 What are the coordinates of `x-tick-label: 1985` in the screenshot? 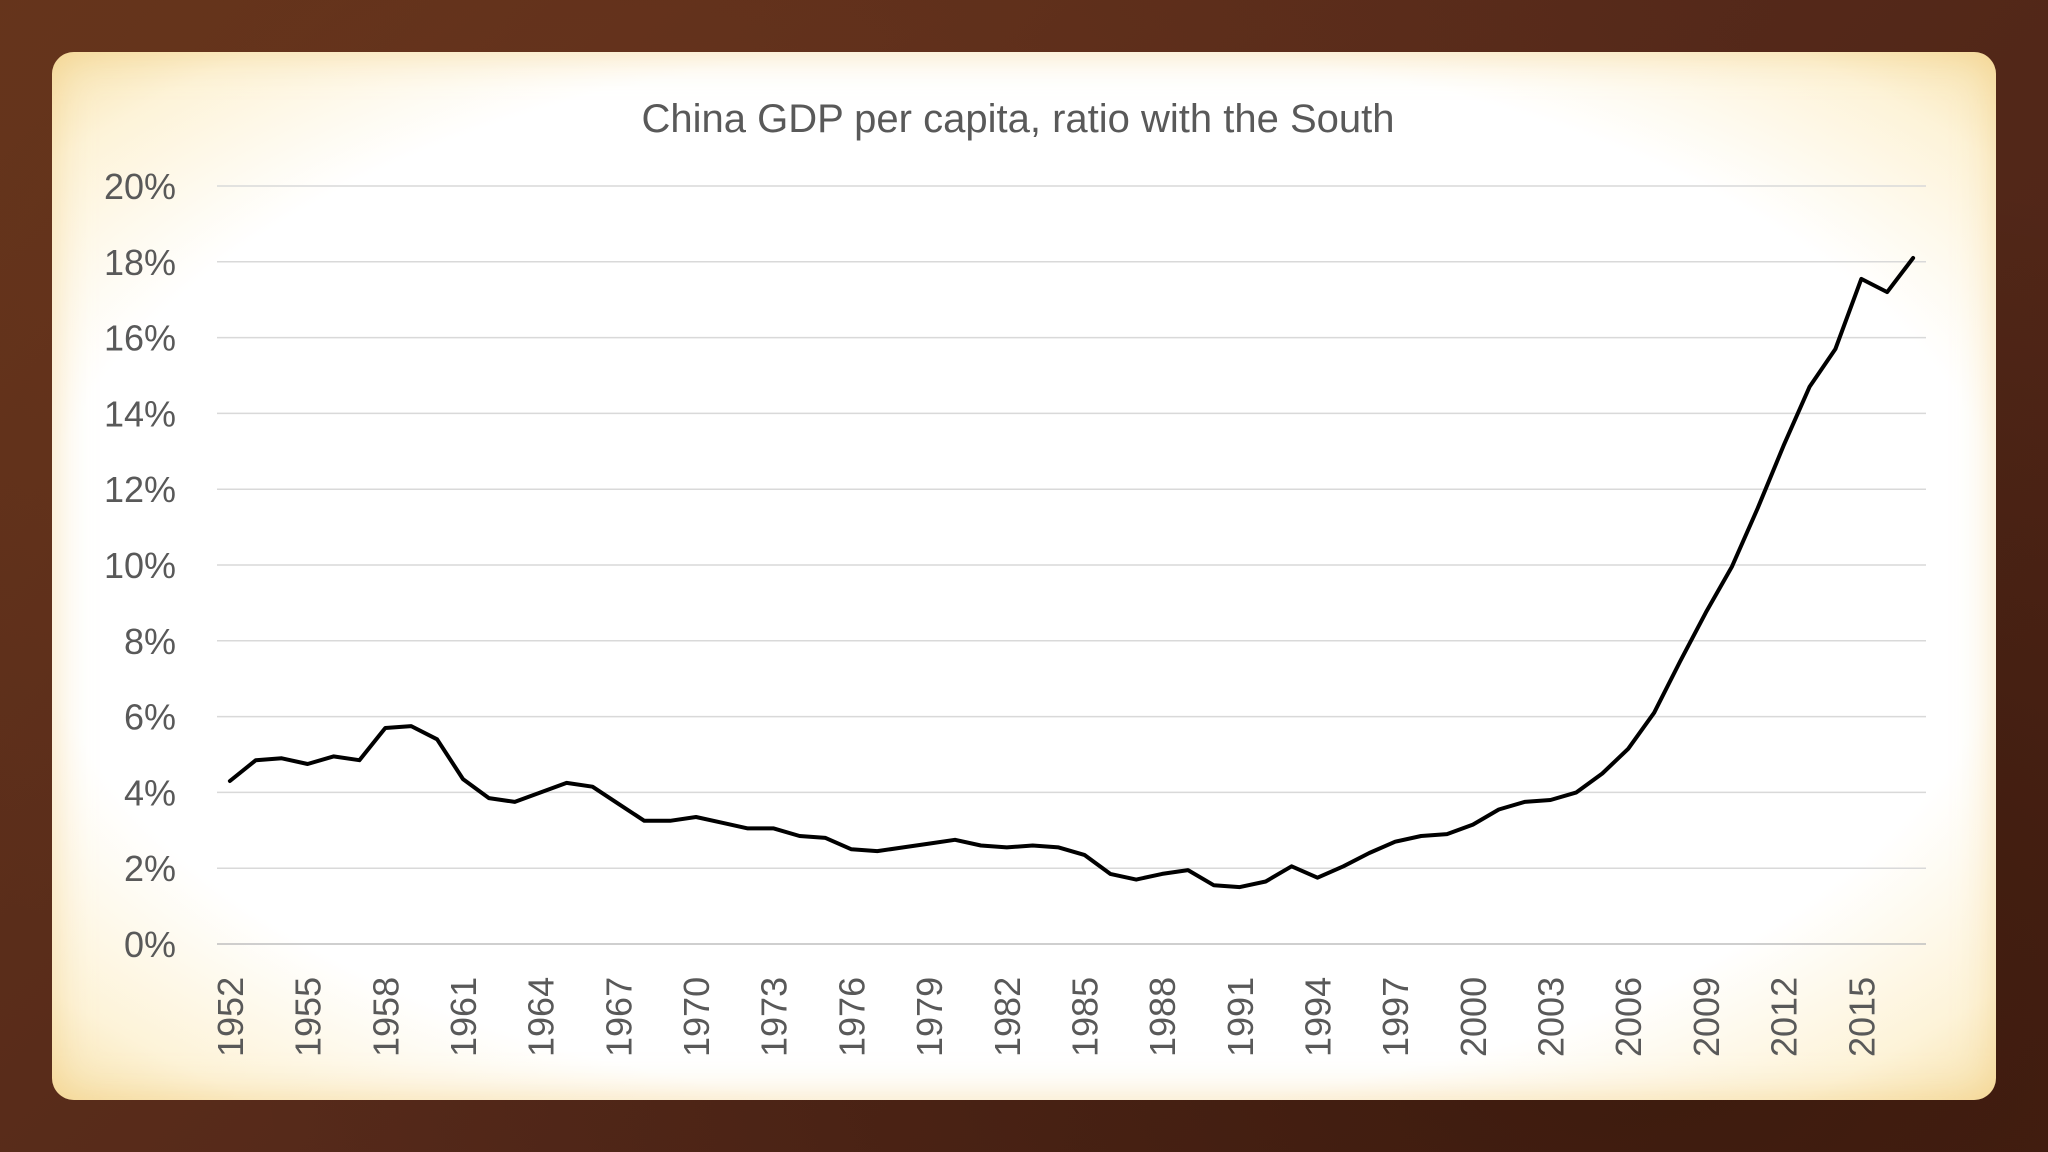 It's located at (1084, 1017).